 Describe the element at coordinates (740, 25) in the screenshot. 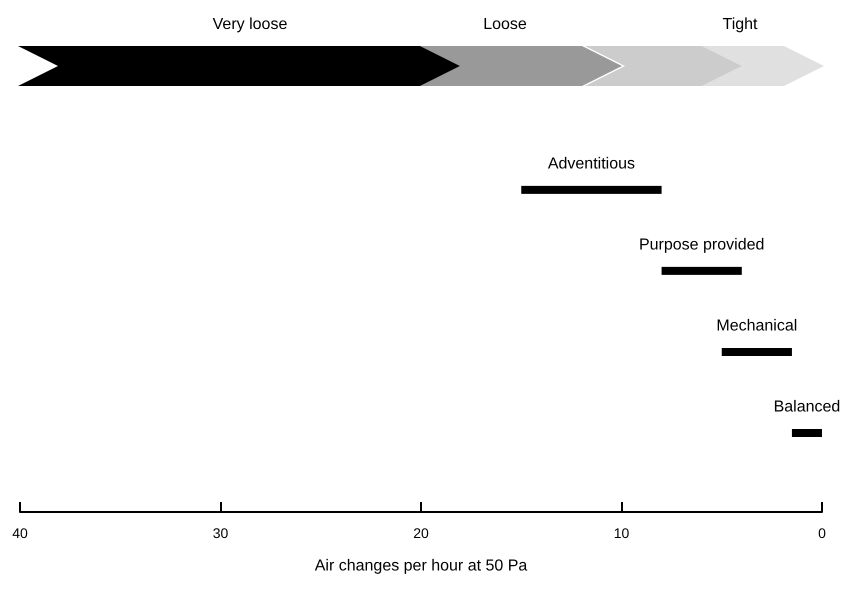

I see `text: Tight` at that location.